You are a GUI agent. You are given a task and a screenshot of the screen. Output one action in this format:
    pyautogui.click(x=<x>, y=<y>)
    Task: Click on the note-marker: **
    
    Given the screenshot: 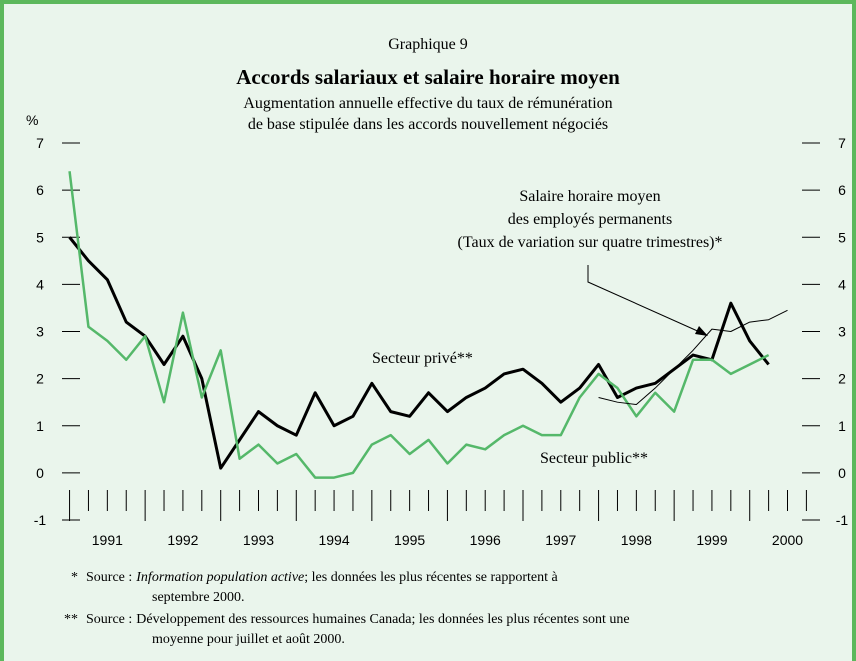 What is the action you would take?
    pyautogui.click(x=71, y=619)
    